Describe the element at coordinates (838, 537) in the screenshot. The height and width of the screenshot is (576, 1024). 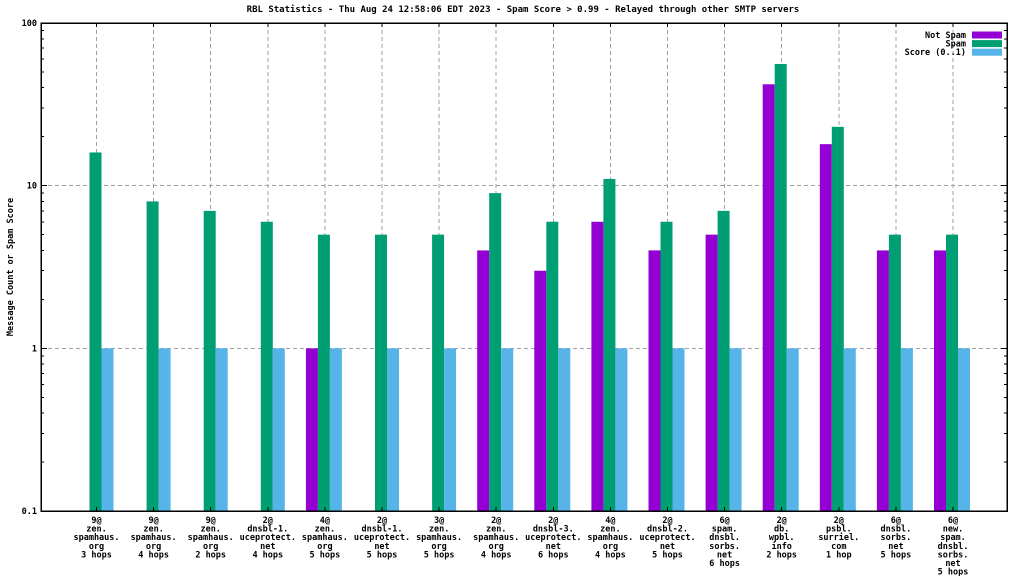
I see `x-category-label: surriel.` at that location.